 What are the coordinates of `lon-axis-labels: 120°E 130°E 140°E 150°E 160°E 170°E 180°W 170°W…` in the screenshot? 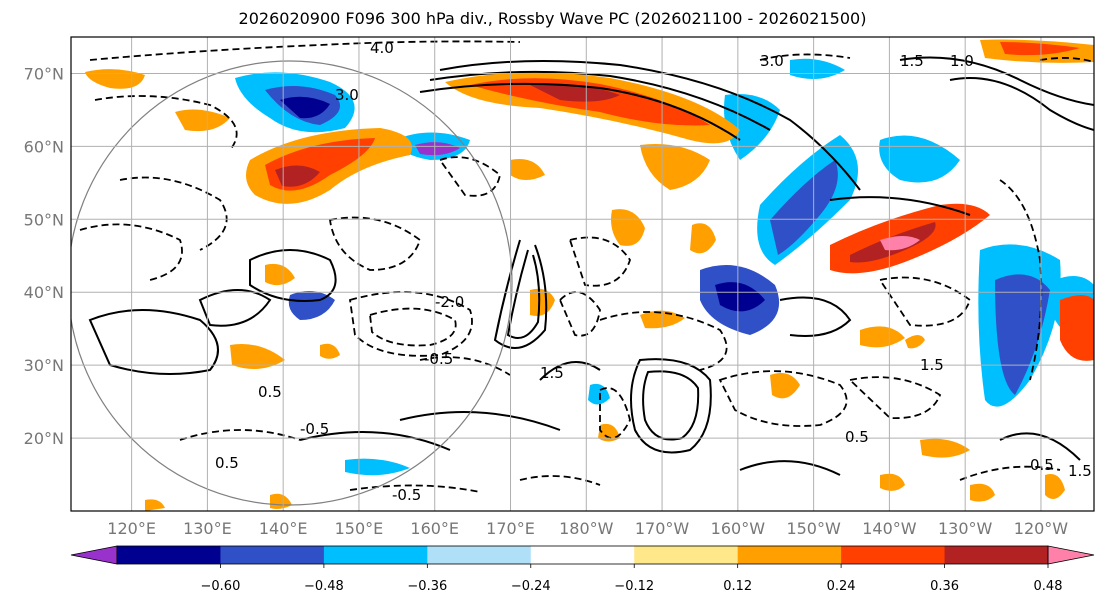 It's located at (587, 528).